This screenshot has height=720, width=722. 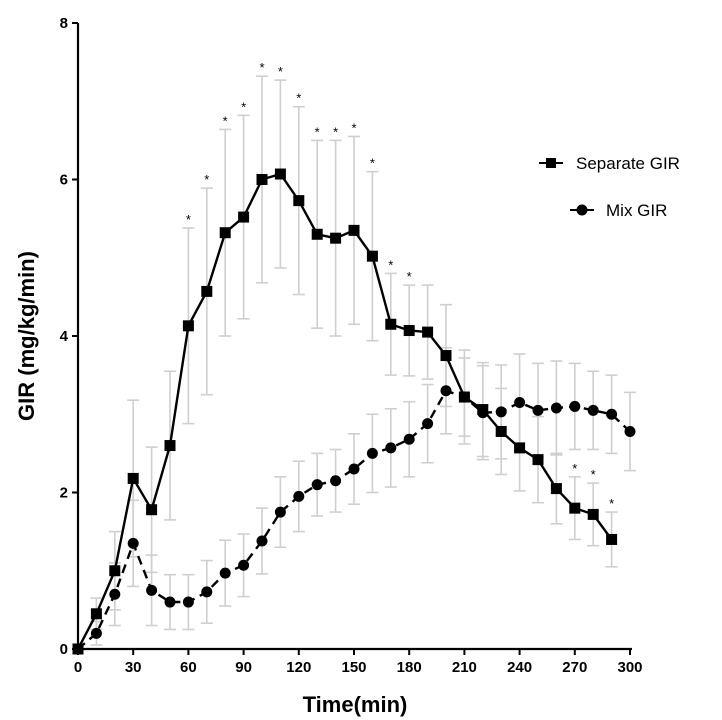 What do you see at coordinates (636, 210) in the screenshot?
I see `legend-mix-label: Mix GIR` at bounding box center [636, 210].